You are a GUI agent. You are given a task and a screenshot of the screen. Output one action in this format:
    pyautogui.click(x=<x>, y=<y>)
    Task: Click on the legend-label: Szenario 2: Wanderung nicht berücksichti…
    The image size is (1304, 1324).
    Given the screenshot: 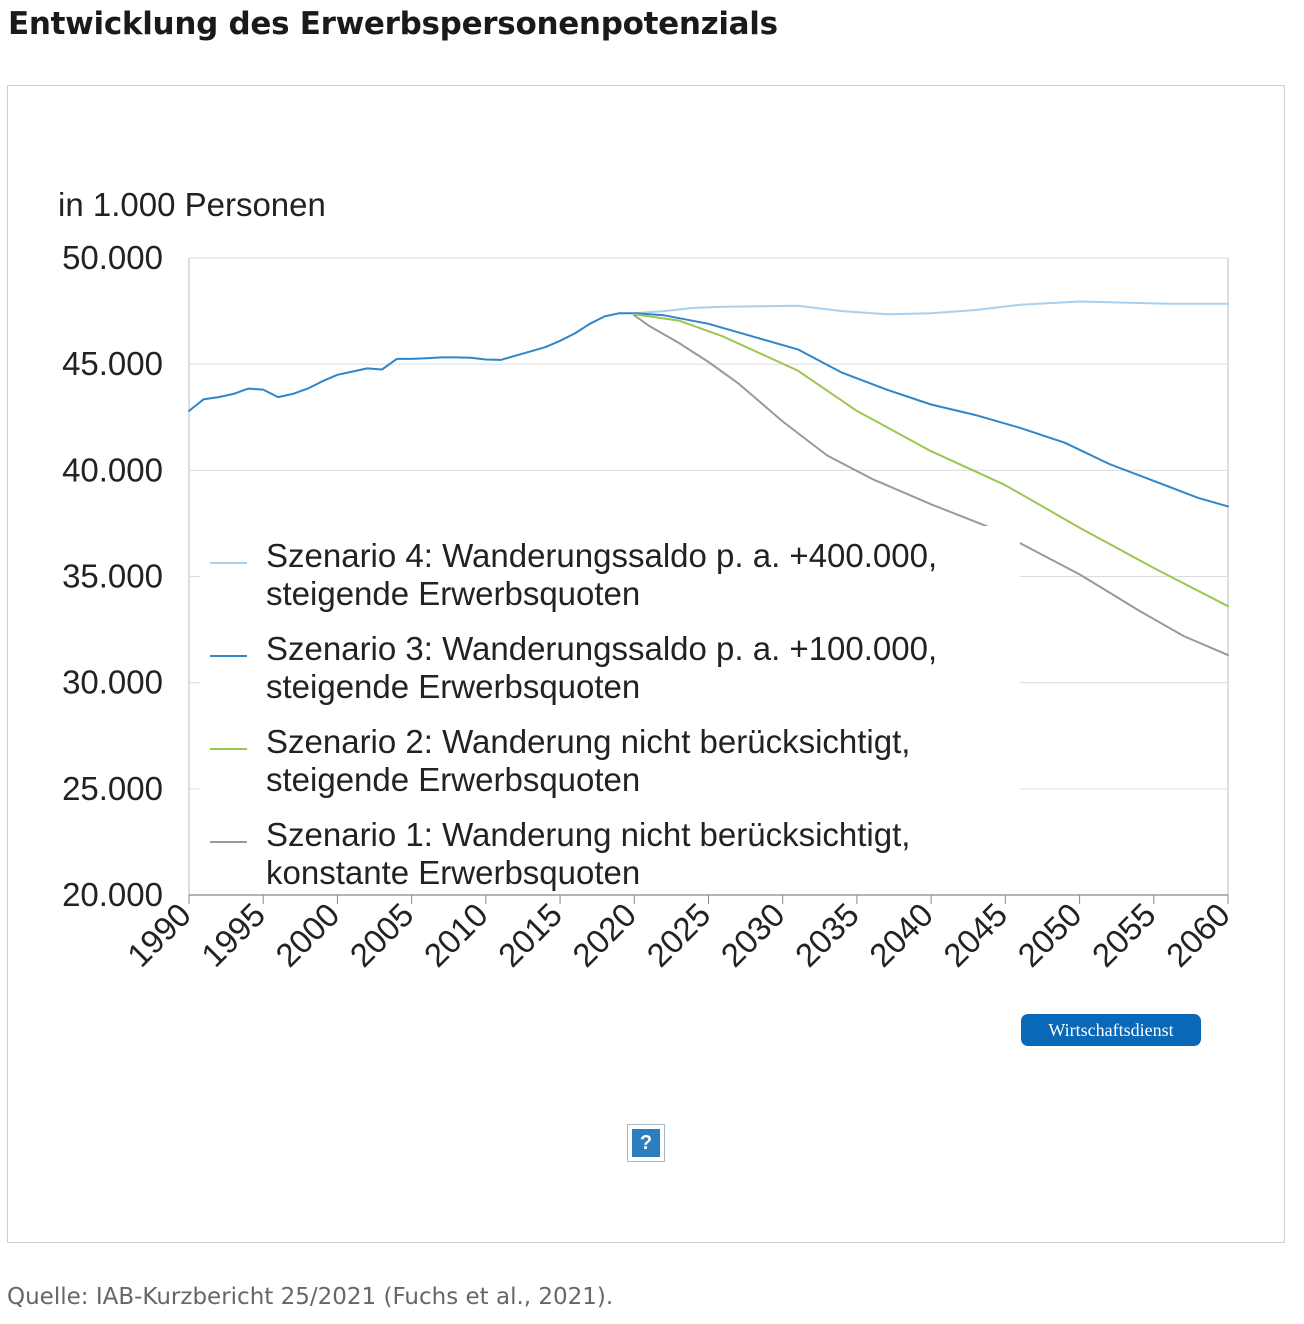 What is the action you would take?
    pyautogui.click(x=588, y=741)
    